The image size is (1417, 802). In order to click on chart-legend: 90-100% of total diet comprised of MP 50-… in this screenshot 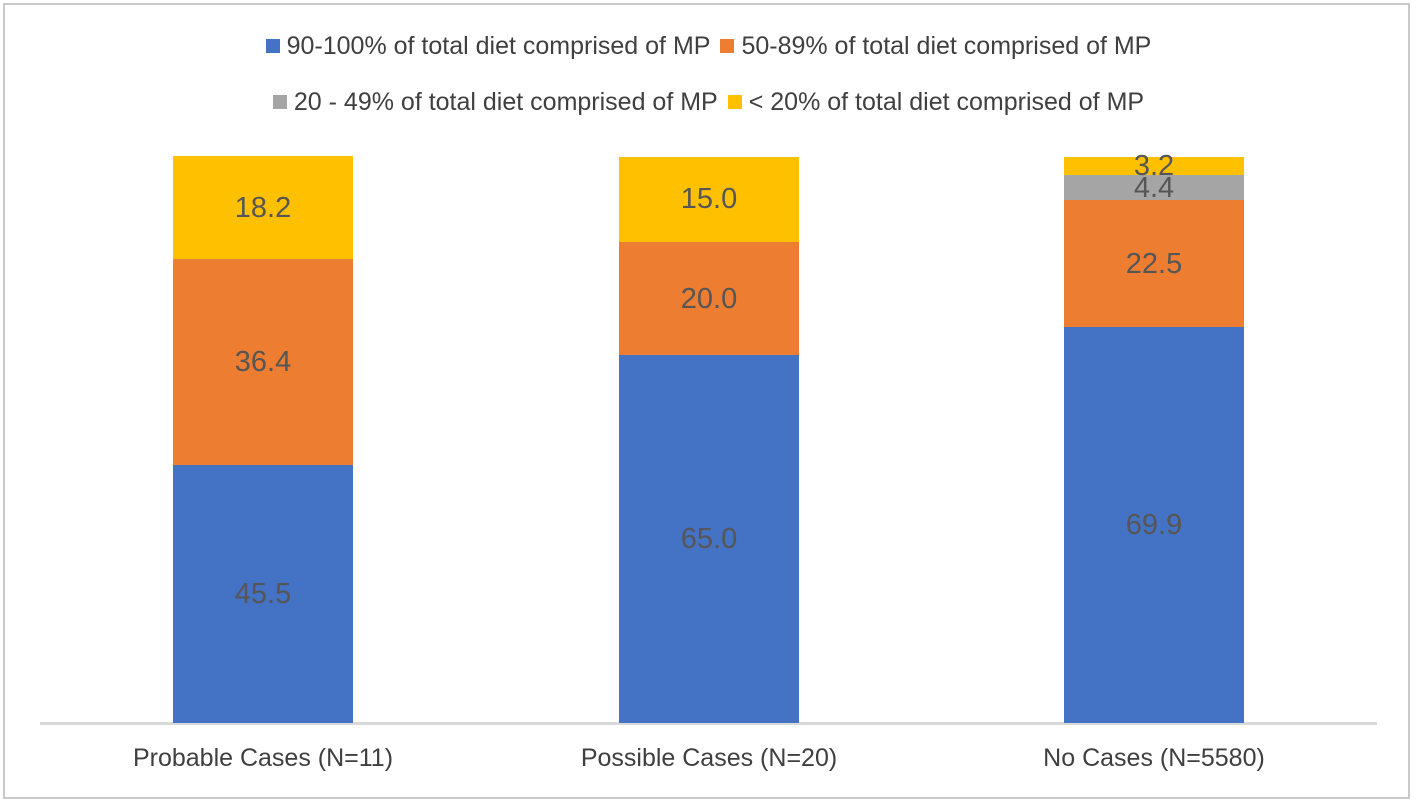, I will do `click(708, 74)`.